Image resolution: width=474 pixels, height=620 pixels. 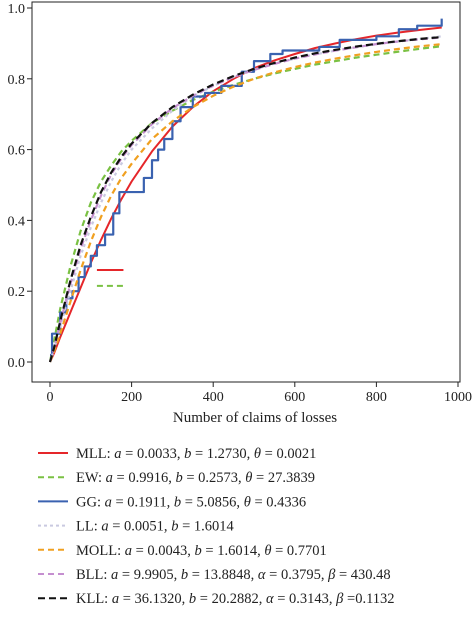 What do you see at coordinates (149, 575) in the screenshot?
I see `legend-param-value: = 9.9905,` at bounding box center [149, 575].